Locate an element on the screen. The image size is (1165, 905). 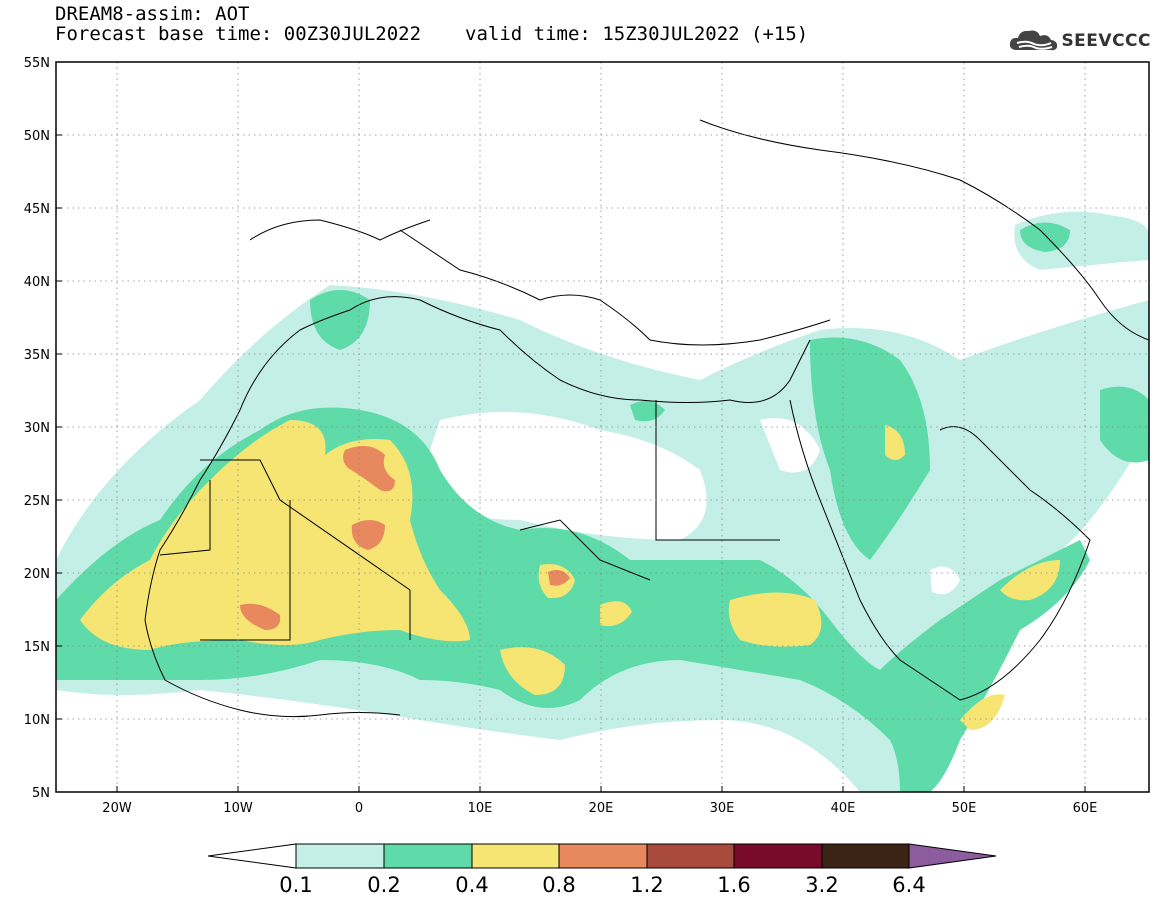
aot-low-areas is located at coordinates (690, 503).